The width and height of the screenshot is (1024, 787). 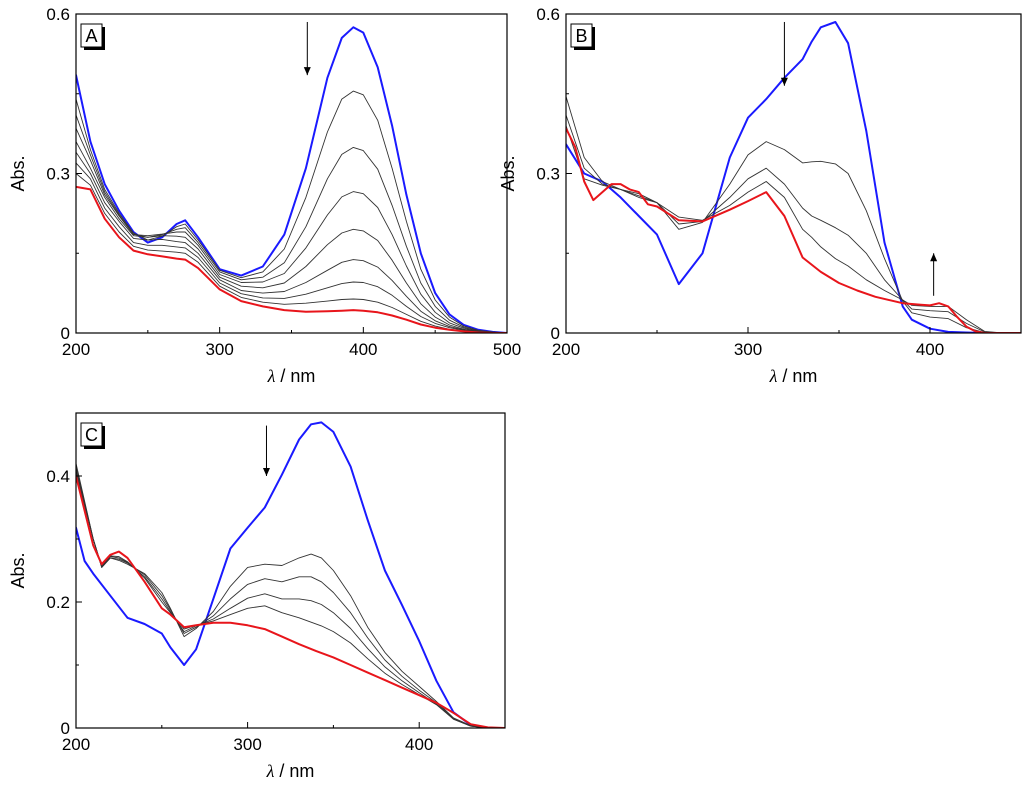 I want to click on panel-b-y-axis-title: Abs., so click(x=508, y=173).